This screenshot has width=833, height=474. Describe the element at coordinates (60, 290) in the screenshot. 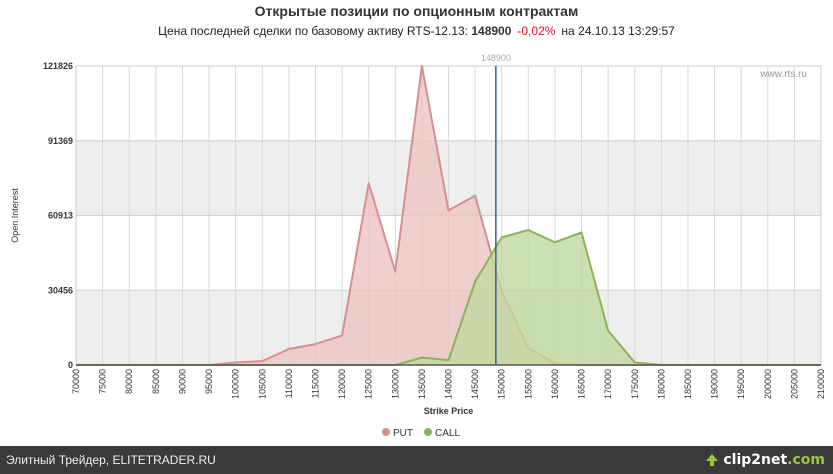

I see `y-tick-label: 30456` at that location.